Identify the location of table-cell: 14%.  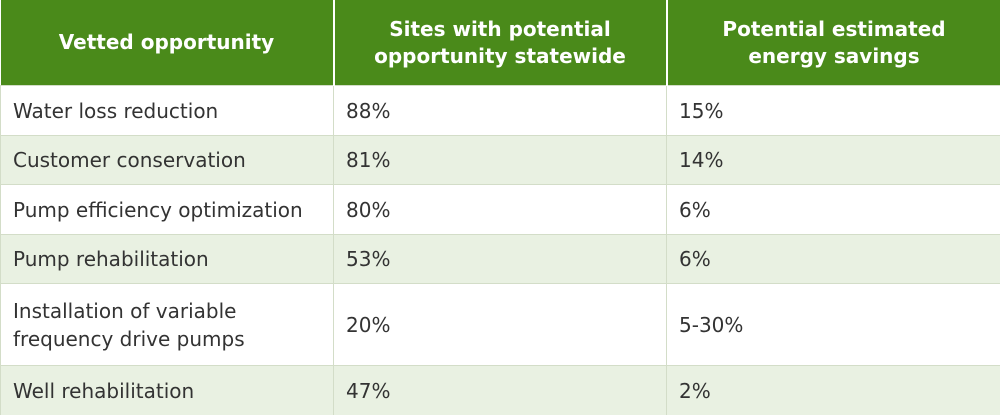
(833, 160).